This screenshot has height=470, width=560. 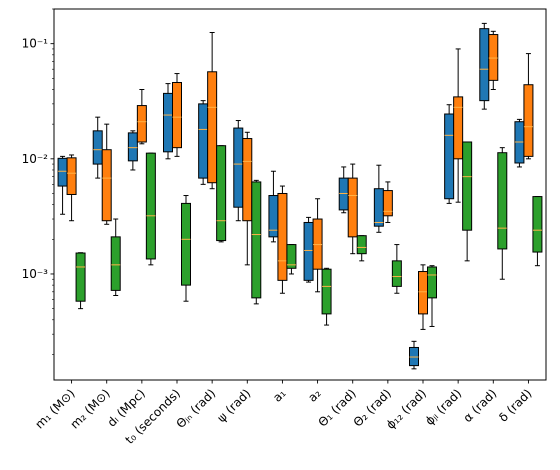 What do you see at coordinates (35, 274) in the screenshot?
I see `y-tick-label: 10⁻³` at bounding box center [35, 274].